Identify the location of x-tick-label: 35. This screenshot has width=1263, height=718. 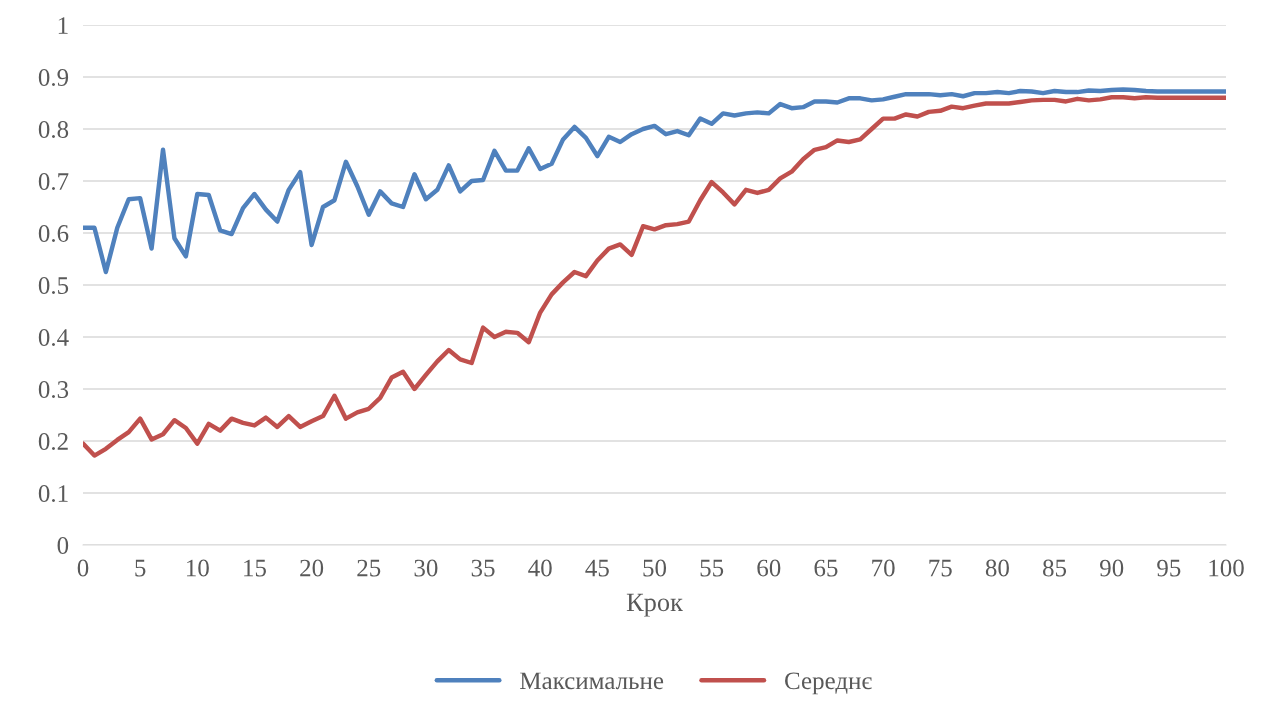
(483, 568).